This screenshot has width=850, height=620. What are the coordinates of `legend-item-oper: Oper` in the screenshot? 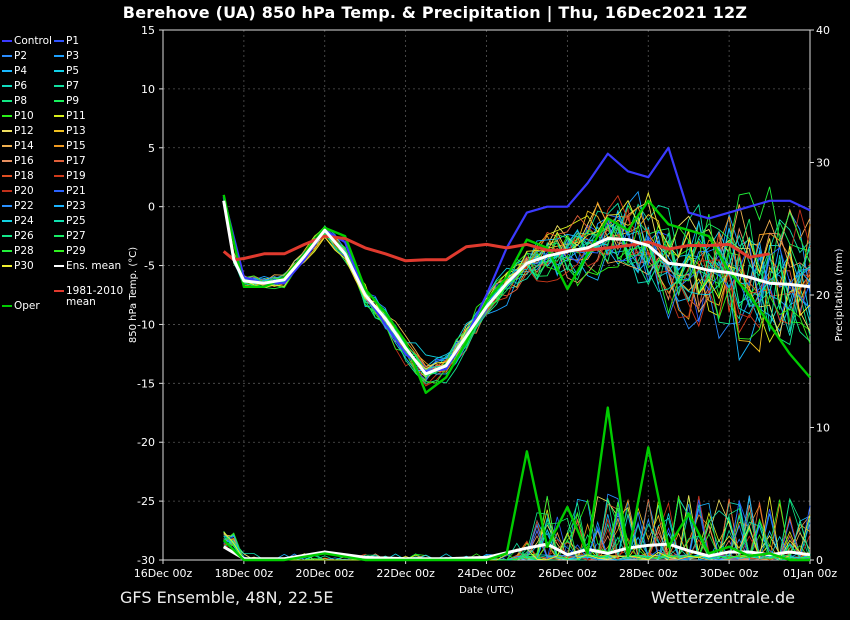 It's located at (21, 306).